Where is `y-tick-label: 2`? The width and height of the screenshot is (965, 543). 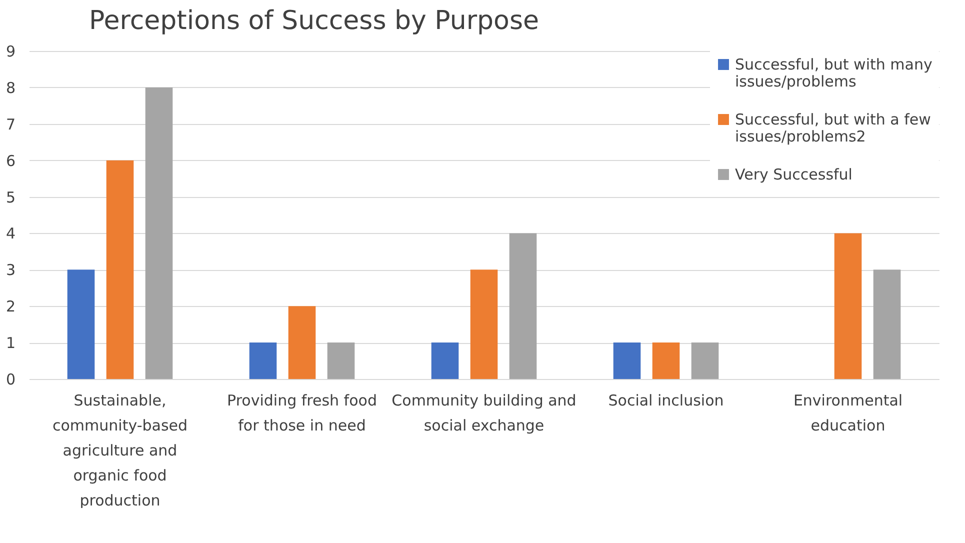 y-tick-label: 2 is located at coordinates (11, 307).